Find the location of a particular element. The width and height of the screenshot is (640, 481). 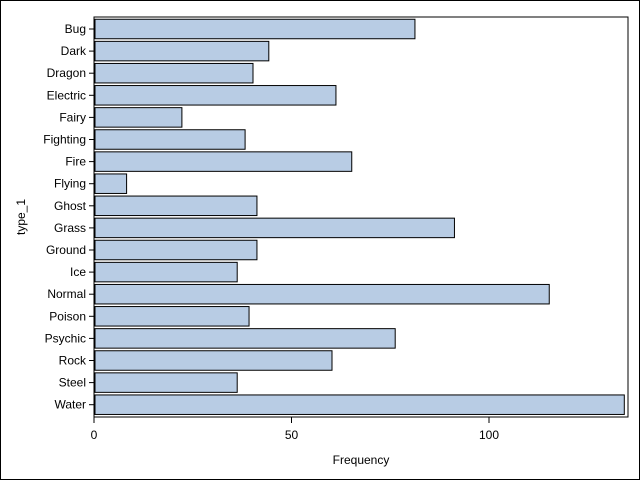

x-tick-label-100: 100 is located at coordinates (489, 435).